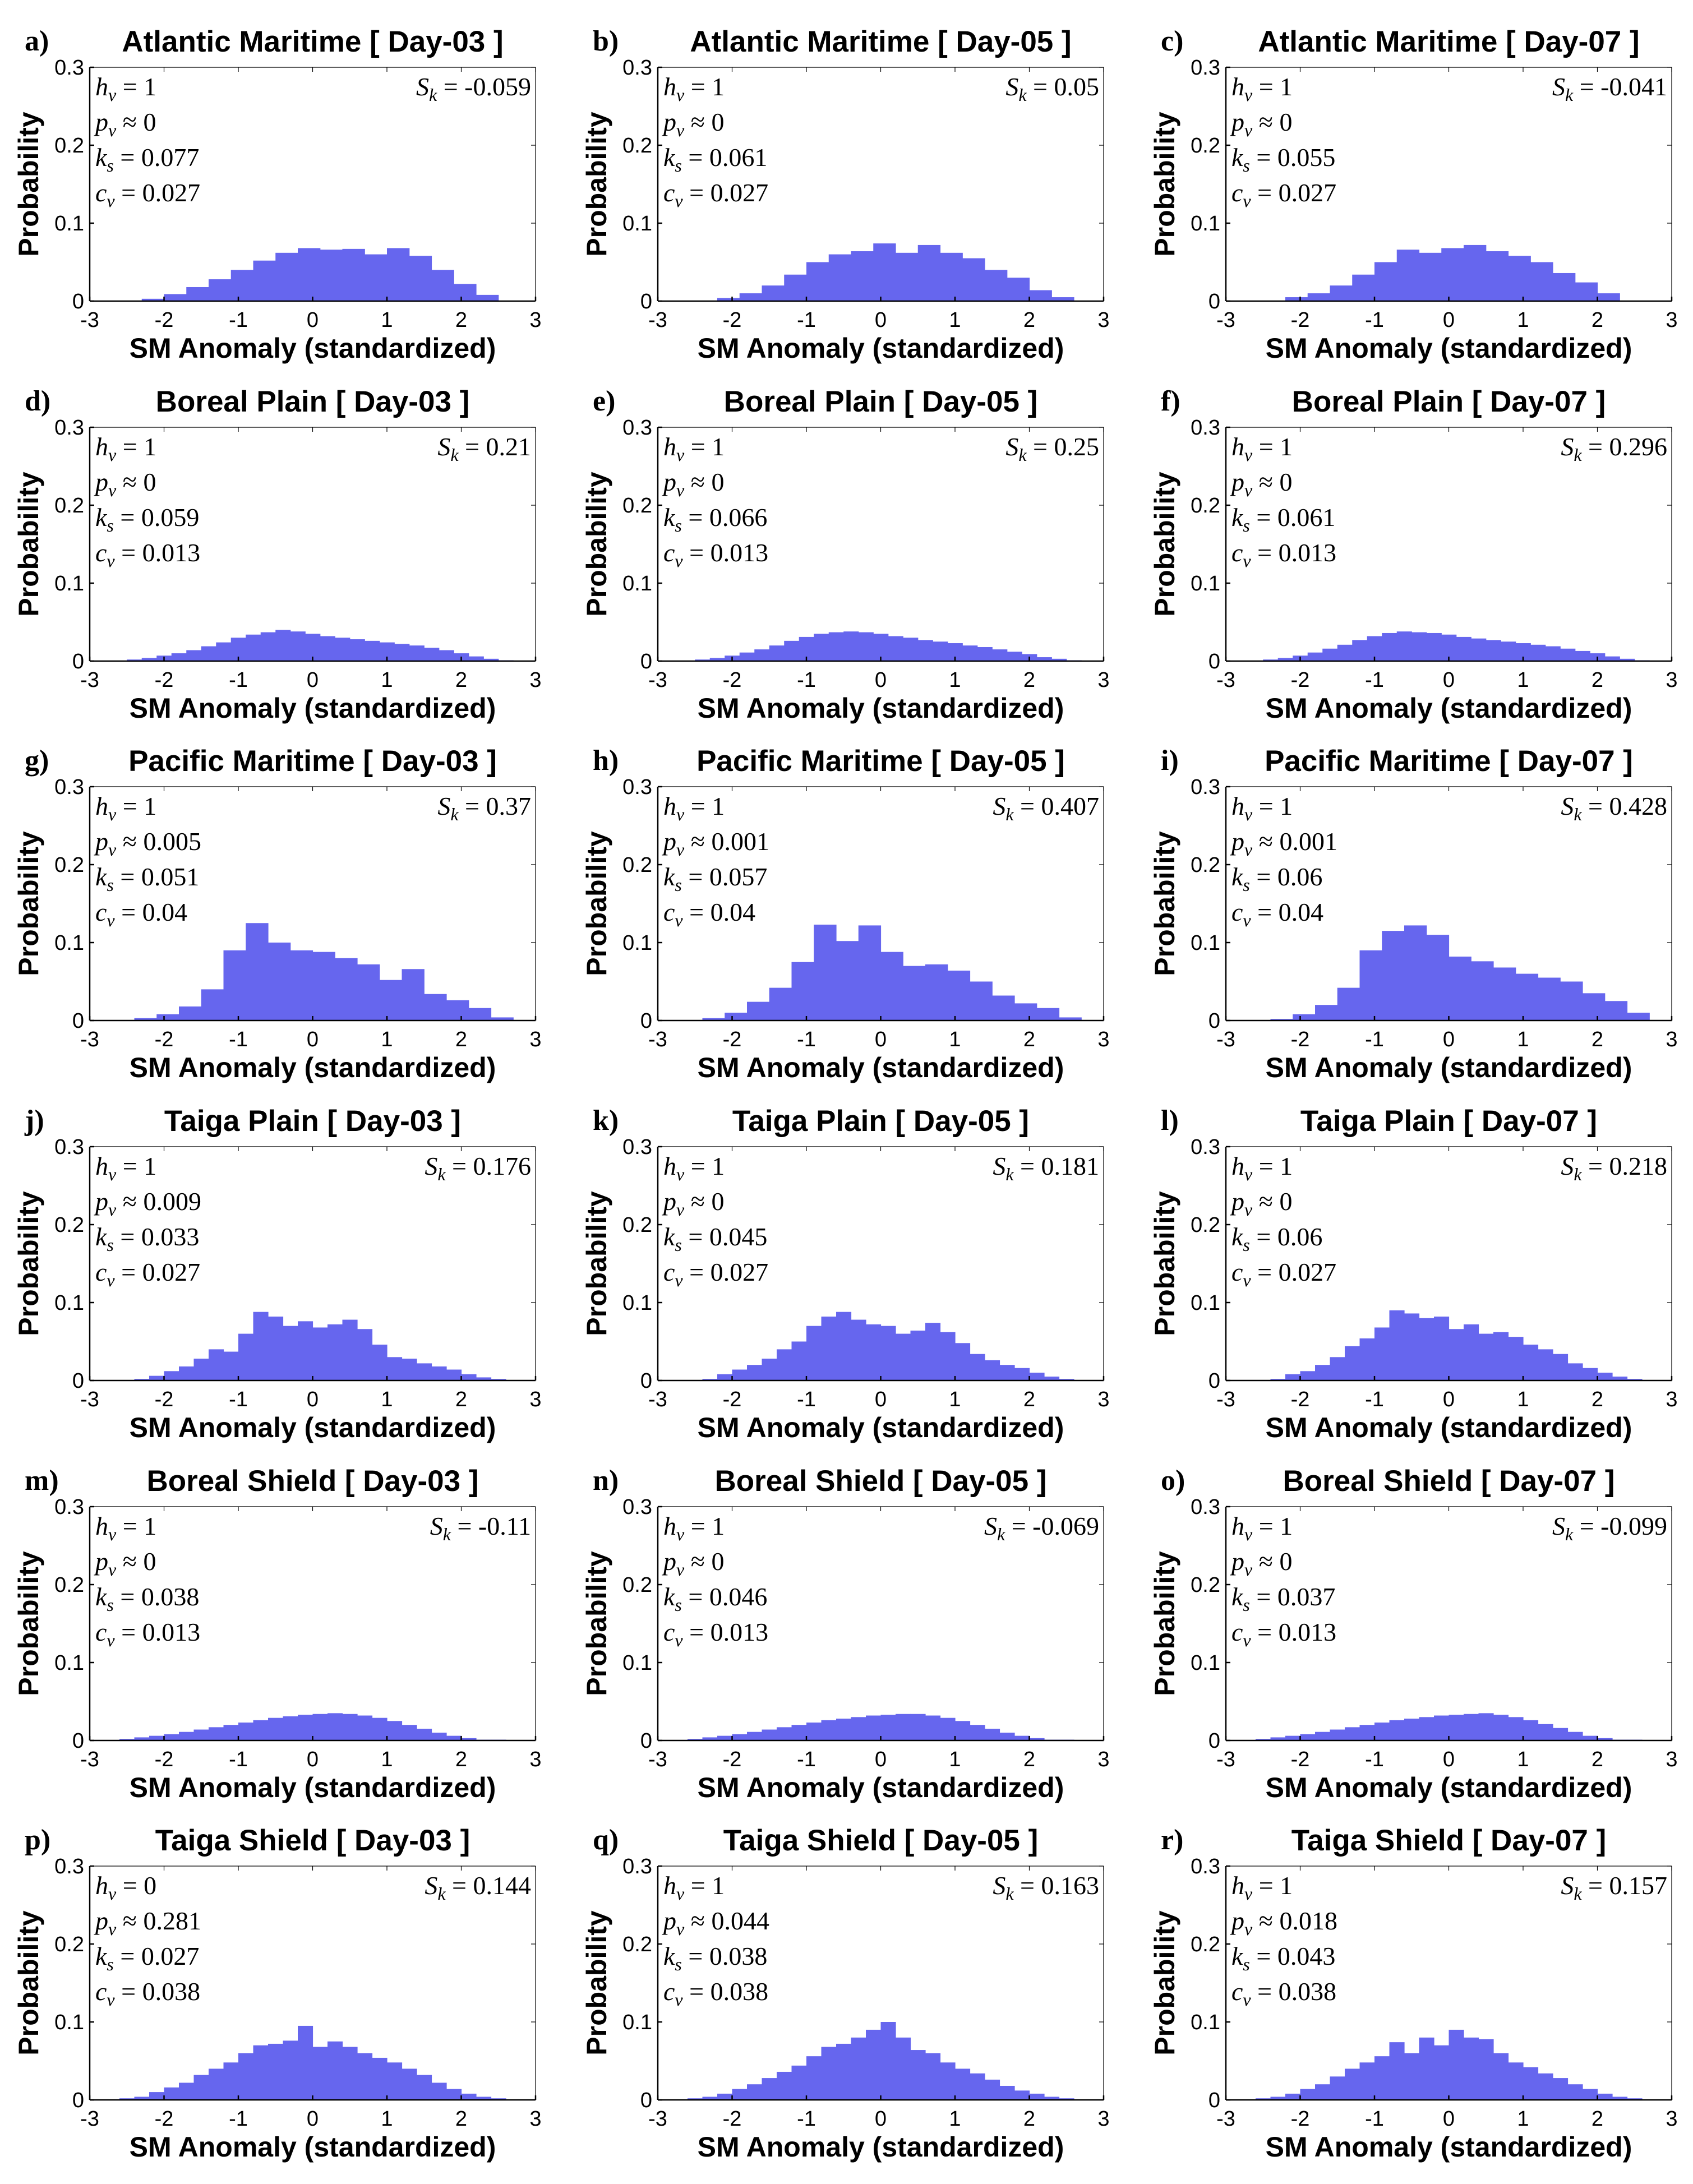 Image resolution: width=1693 pixels, height=2184 pixels. I want to click on x-tick-label: 1, so click(1523, 2119).